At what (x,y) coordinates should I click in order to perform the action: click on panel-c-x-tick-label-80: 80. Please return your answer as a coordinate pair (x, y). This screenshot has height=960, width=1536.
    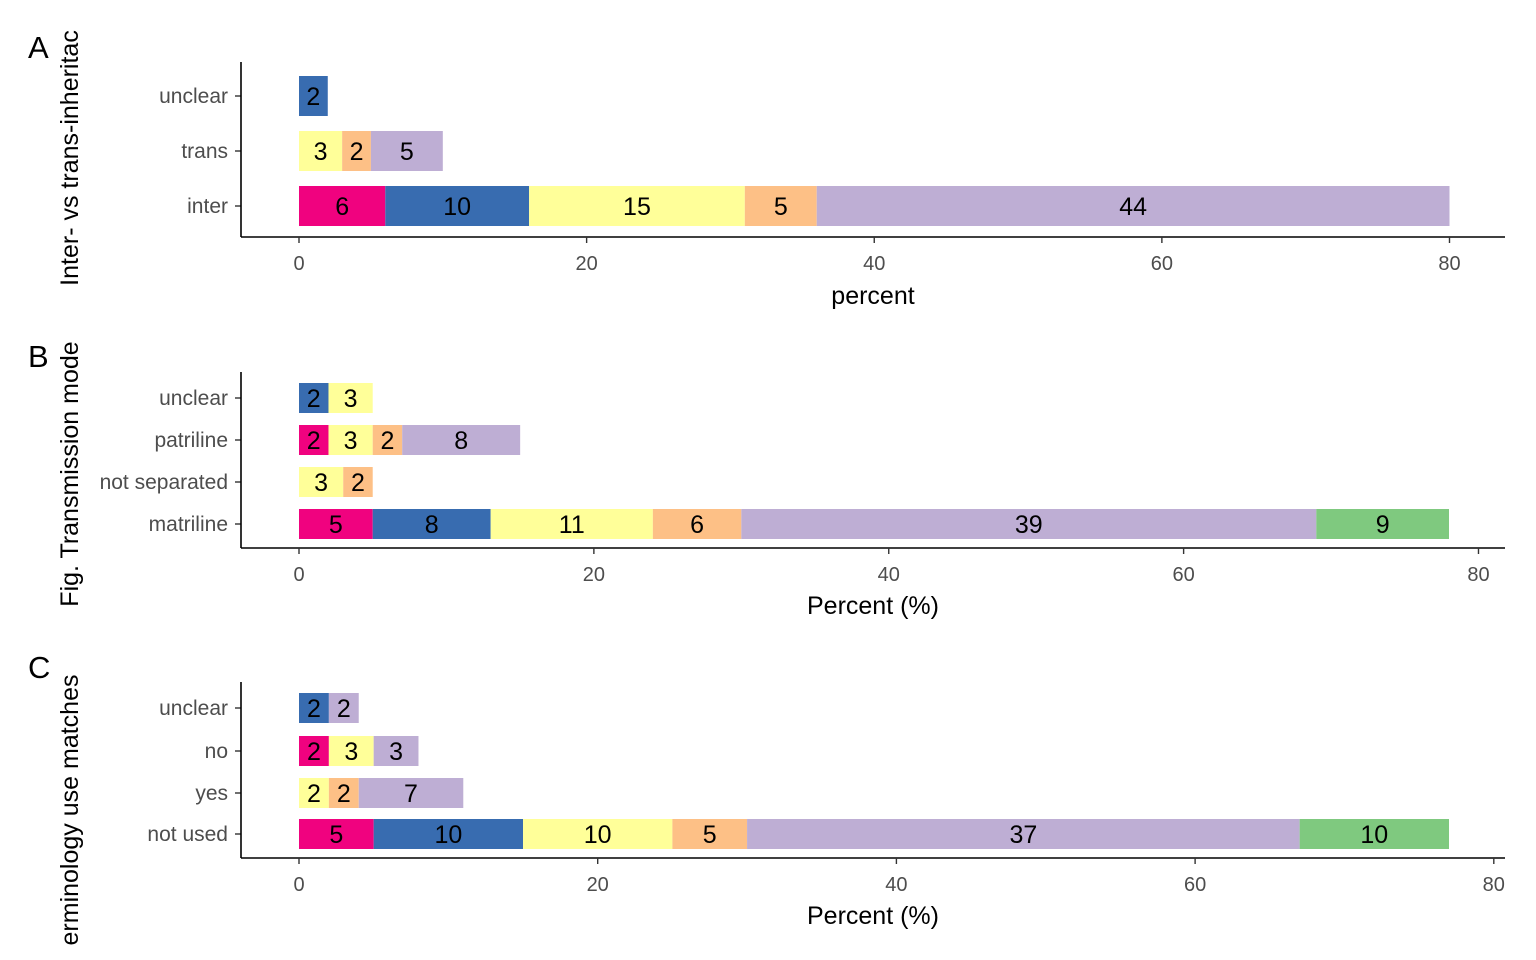
    Looking at the image, I should click on (1494, 885).